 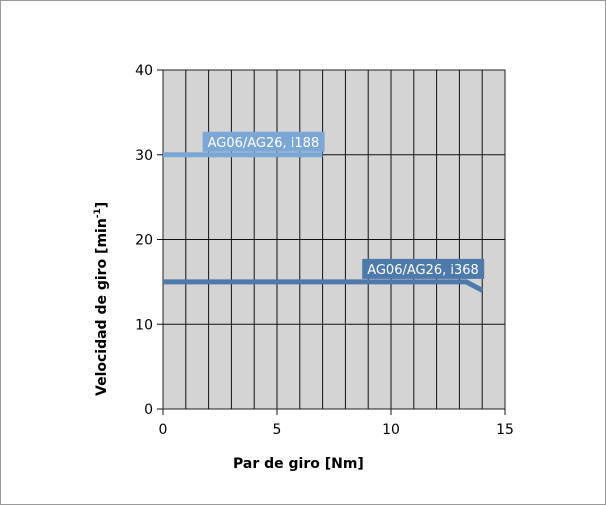 I want to click on series-label-2: AG06/AG26, i368, so click(x=423, y=268).